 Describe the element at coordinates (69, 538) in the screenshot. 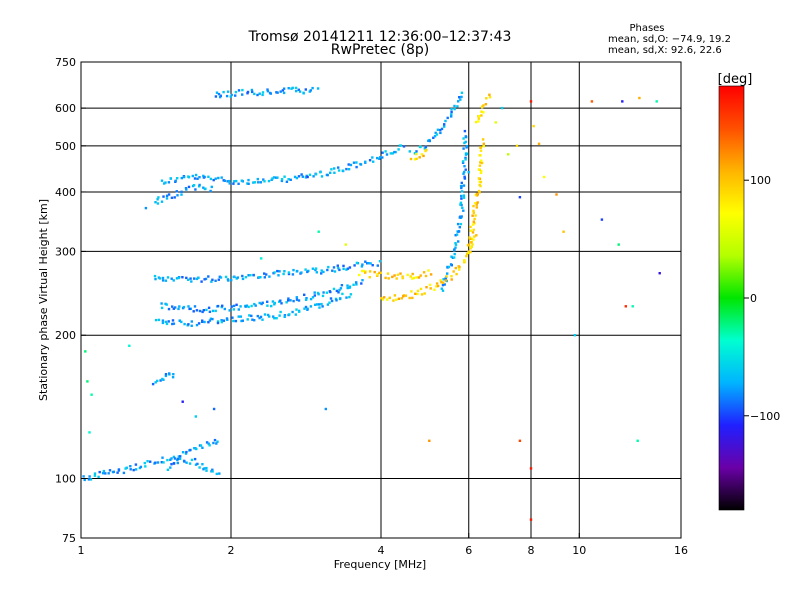

I see `y-tick-label: 75` at that location.